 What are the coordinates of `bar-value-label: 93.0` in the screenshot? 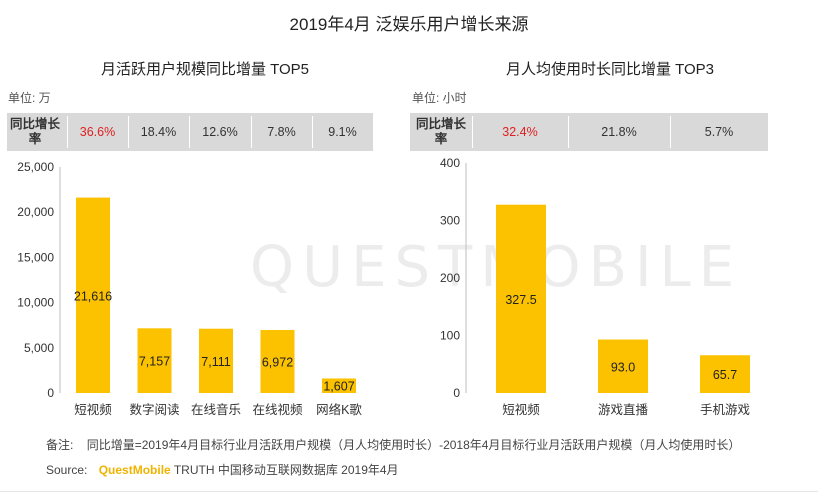 It's located at (623, 367).